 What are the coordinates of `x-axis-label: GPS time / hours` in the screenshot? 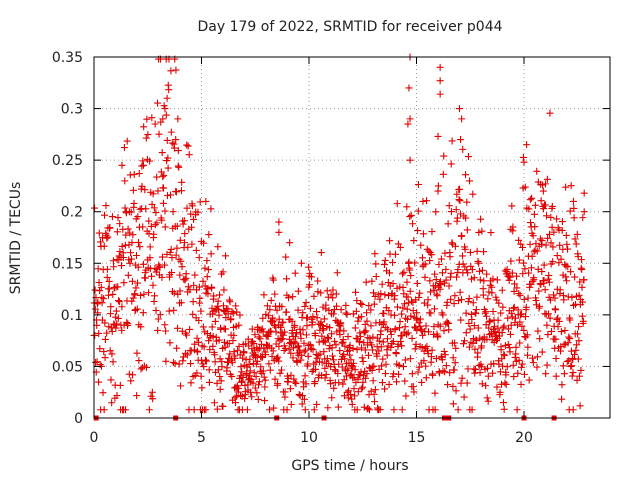 It's located at (349, 466).